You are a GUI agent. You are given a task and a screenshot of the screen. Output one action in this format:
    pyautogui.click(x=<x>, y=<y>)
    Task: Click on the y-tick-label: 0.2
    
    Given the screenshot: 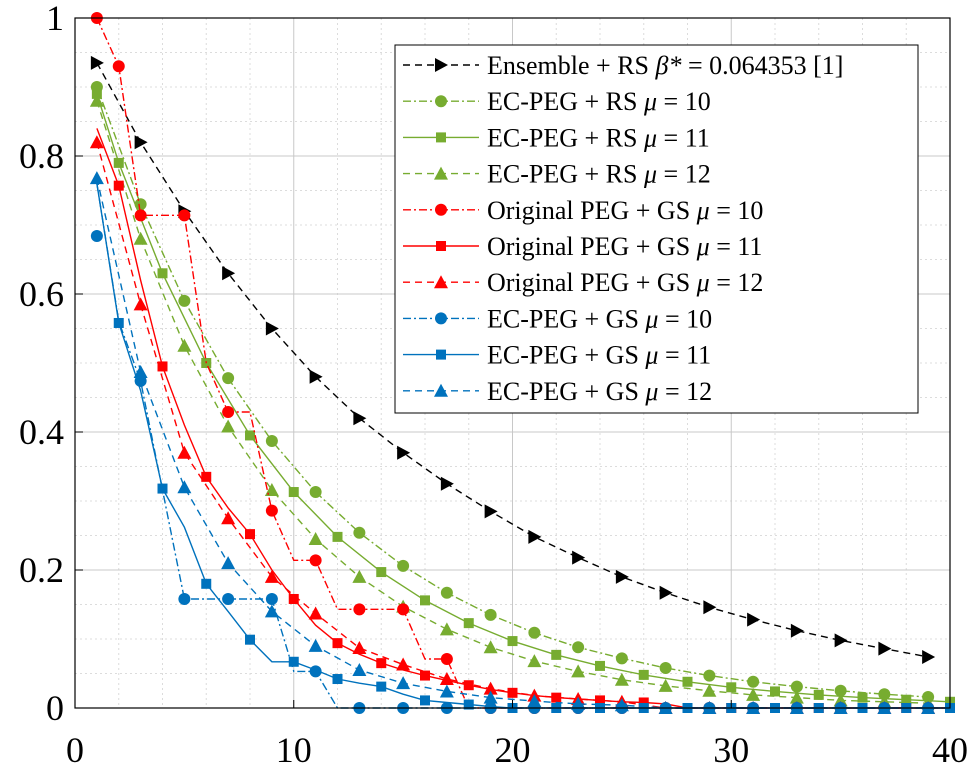 What is the action you would take?
    pyautogui.click(x=41, y=570)
    